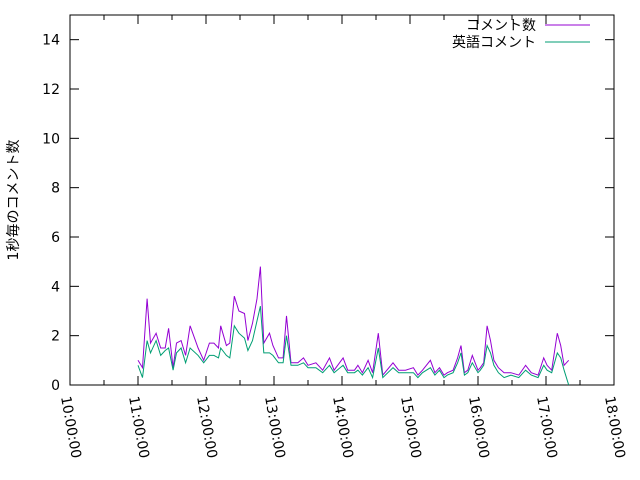 The height and width of the screenshot is (480, 640). Describe the element at coordinates (138, 427) in the screenshot. I see `x-tick-label: 11:00:00` at that location.